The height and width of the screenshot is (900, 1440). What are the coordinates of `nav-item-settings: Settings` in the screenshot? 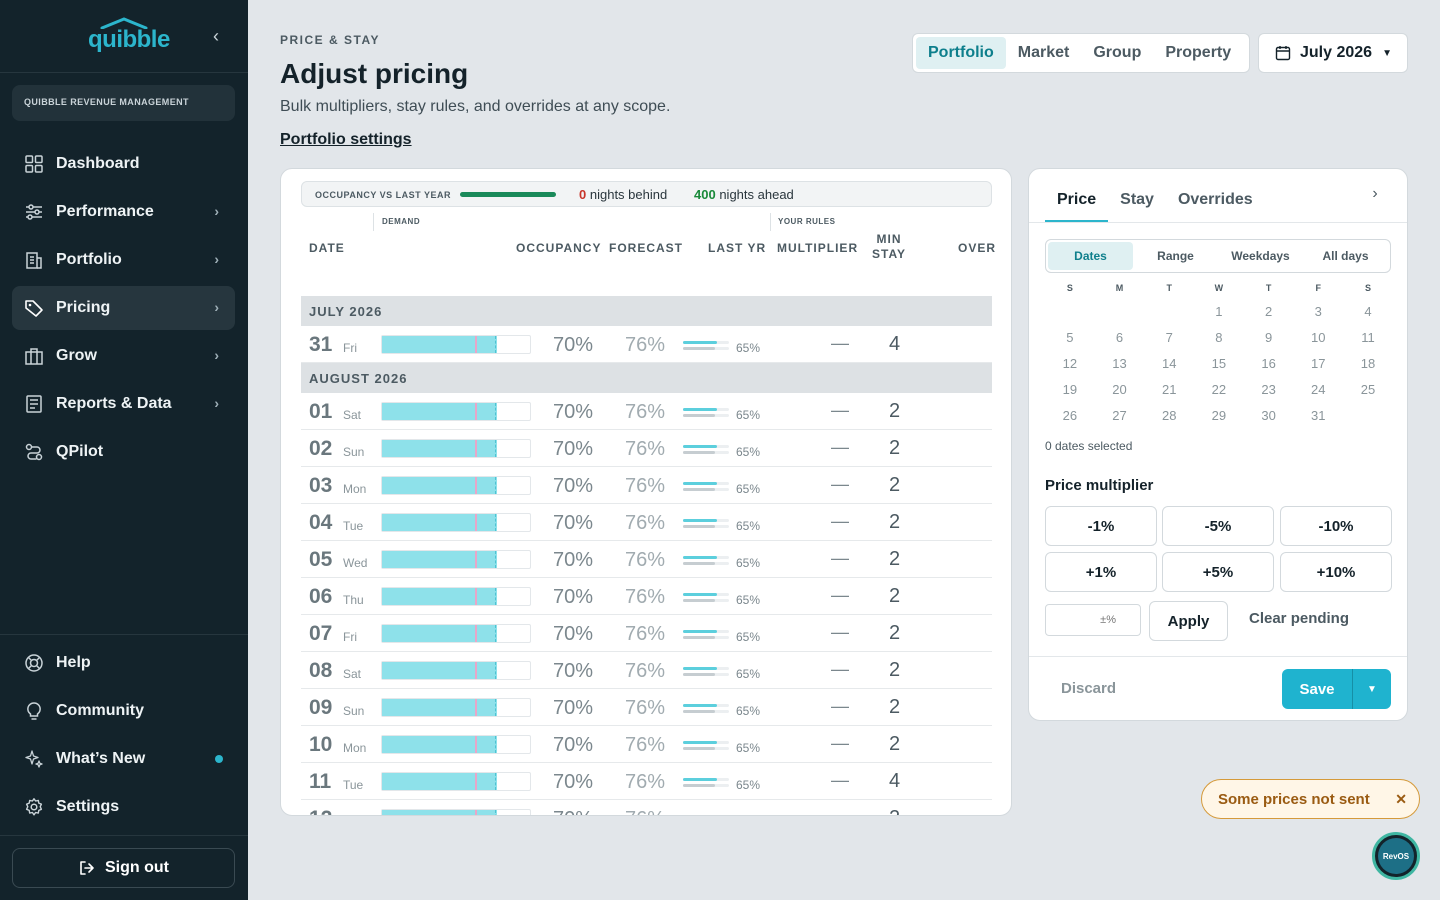 It's located at (123, 807).